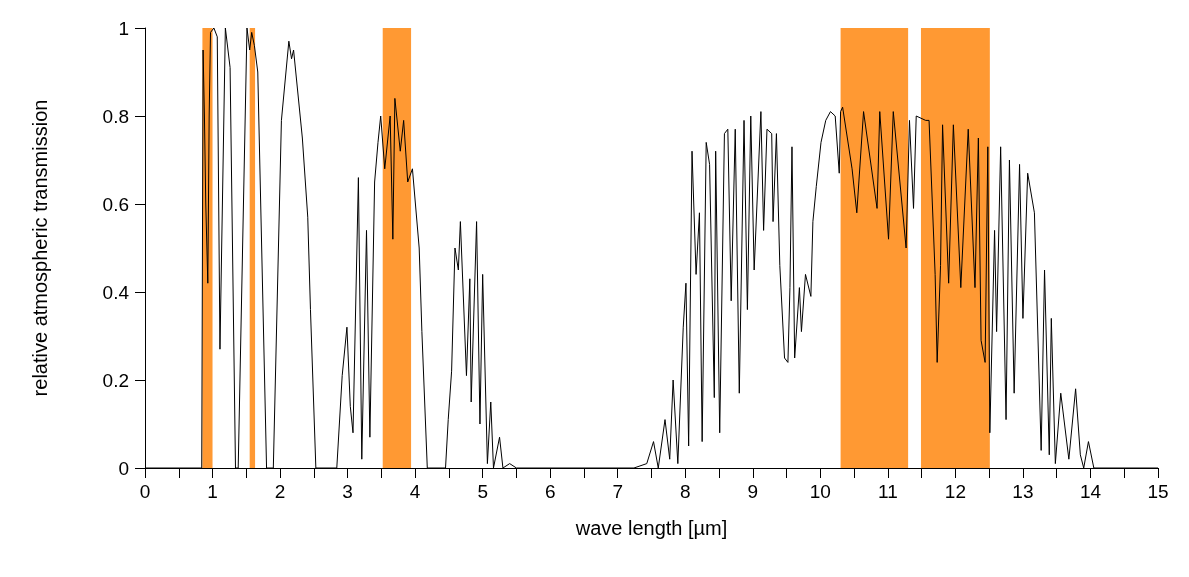 The width and height of the screenshot is (1189, 577). Describe the element at coordinates (1158, 491) in the screenshot. I see `x-tick-label: 15` at that location.